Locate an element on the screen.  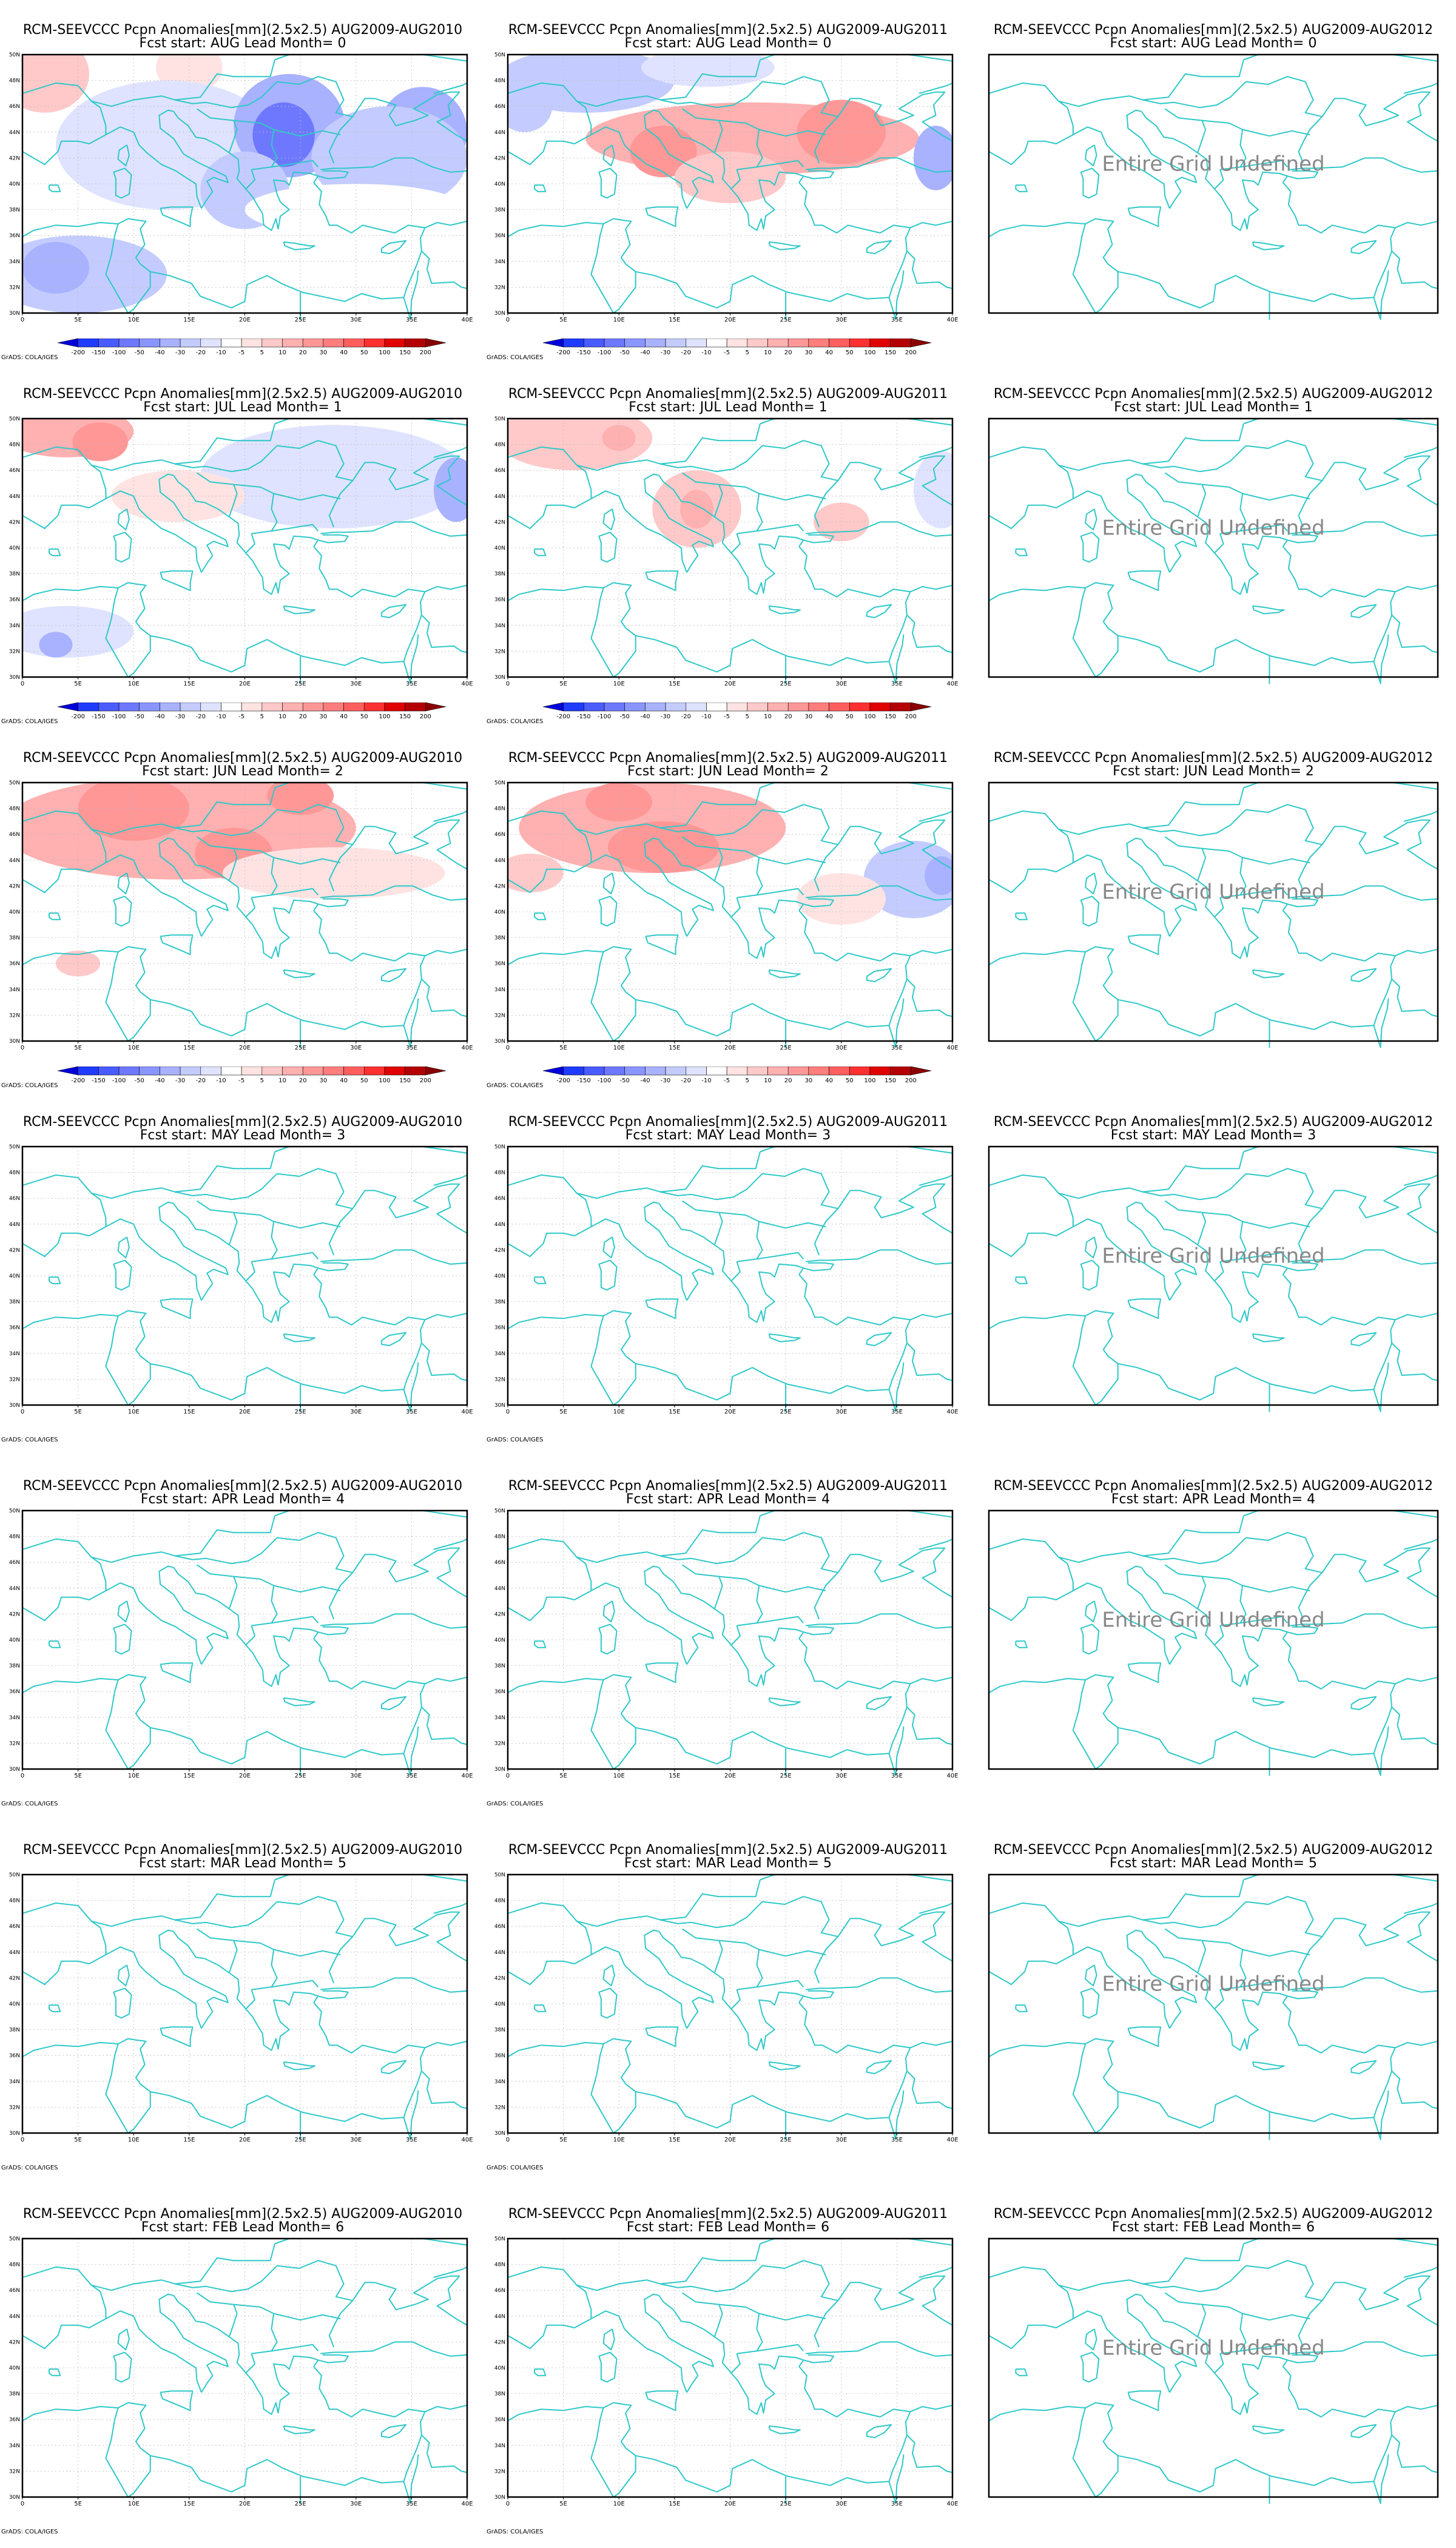
coastlines is located at coordinates (730, 1279).